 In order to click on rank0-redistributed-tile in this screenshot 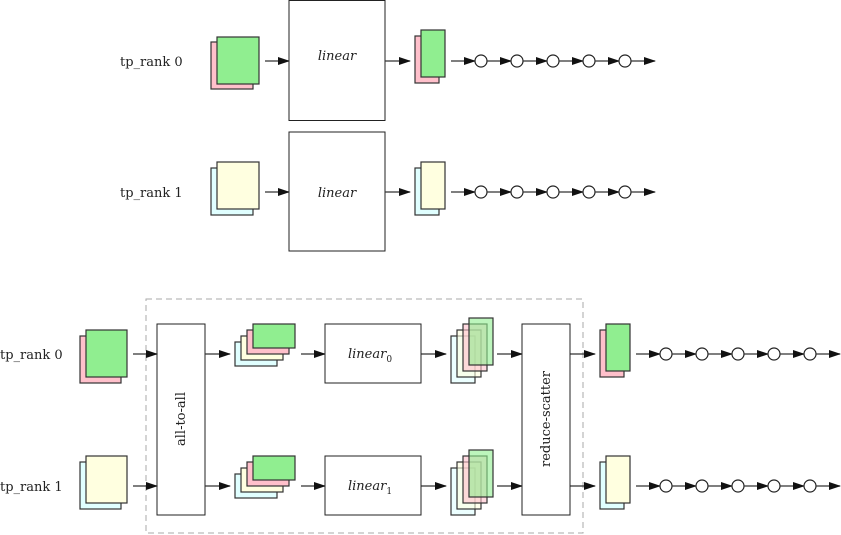, I will do `click(274, 336)`.